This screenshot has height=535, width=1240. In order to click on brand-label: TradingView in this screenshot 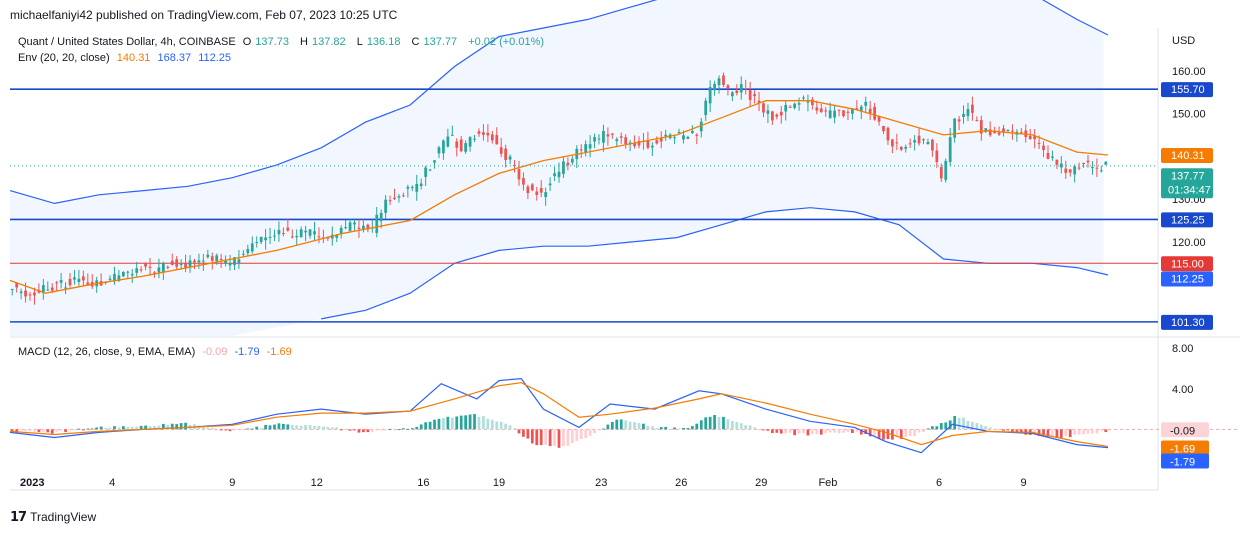, I will do `click(63, 517)`.